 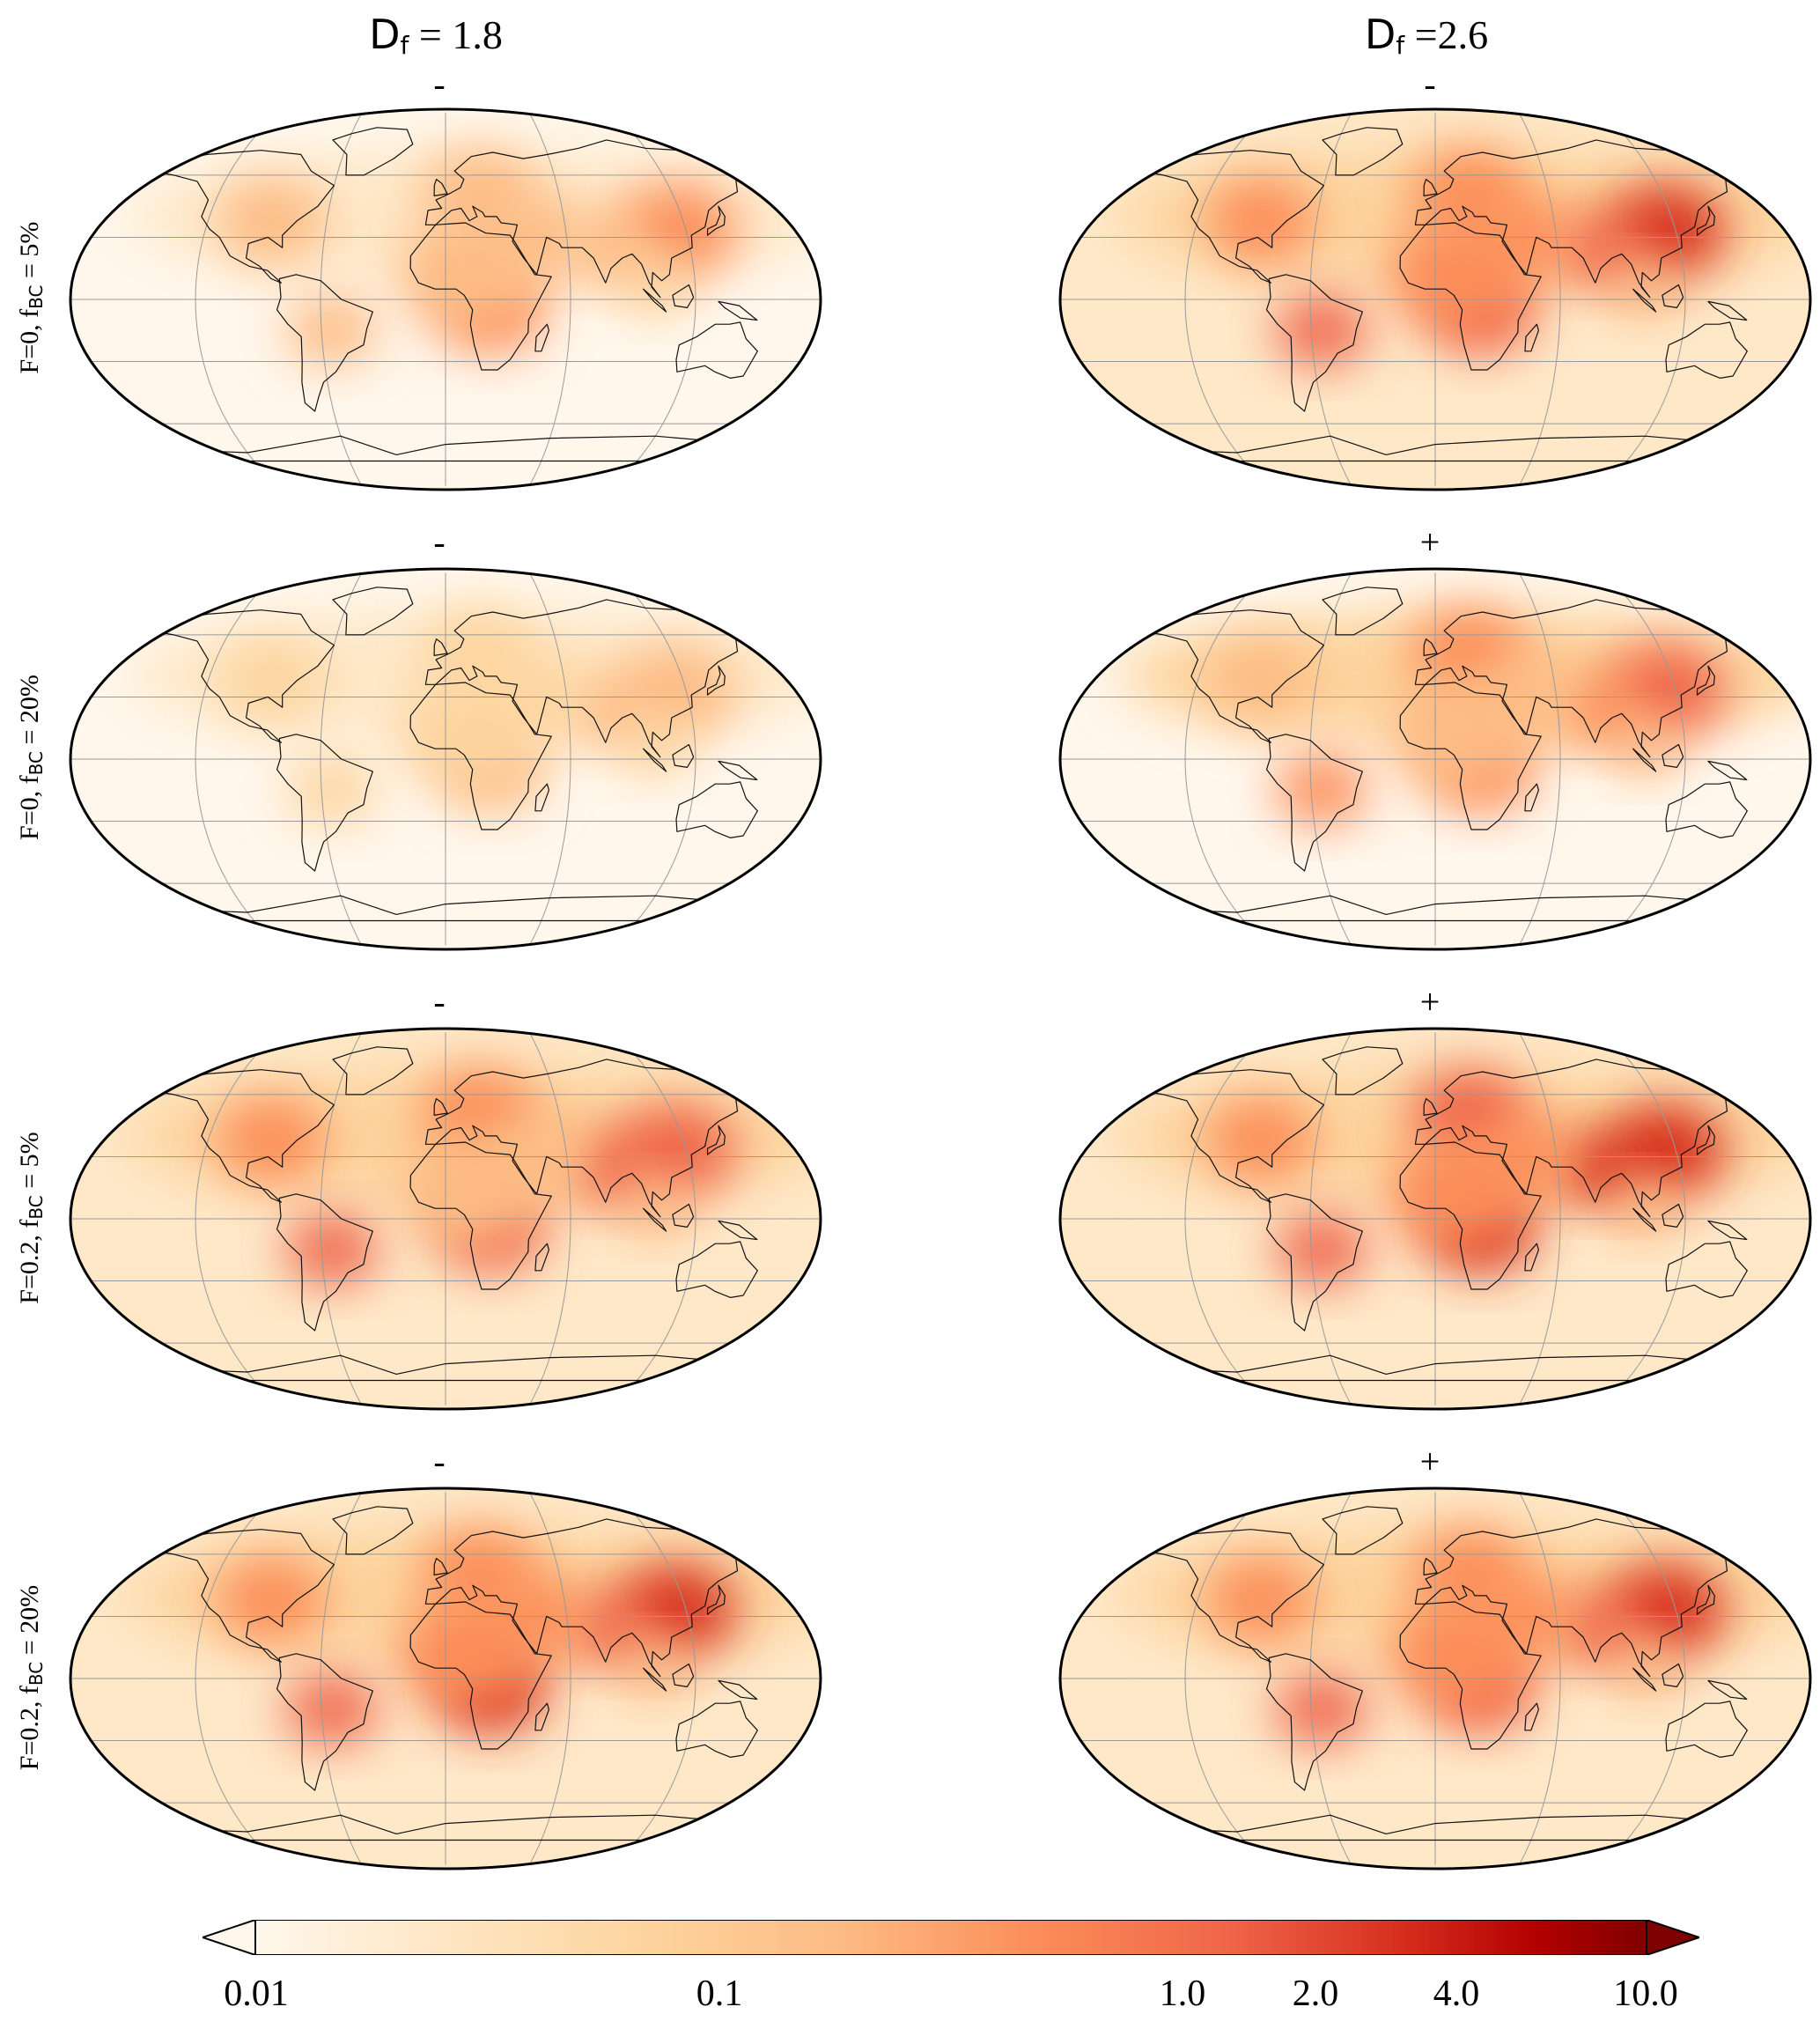 I want to click on map-panel-r1-c2, so click(x=1435, y=299).